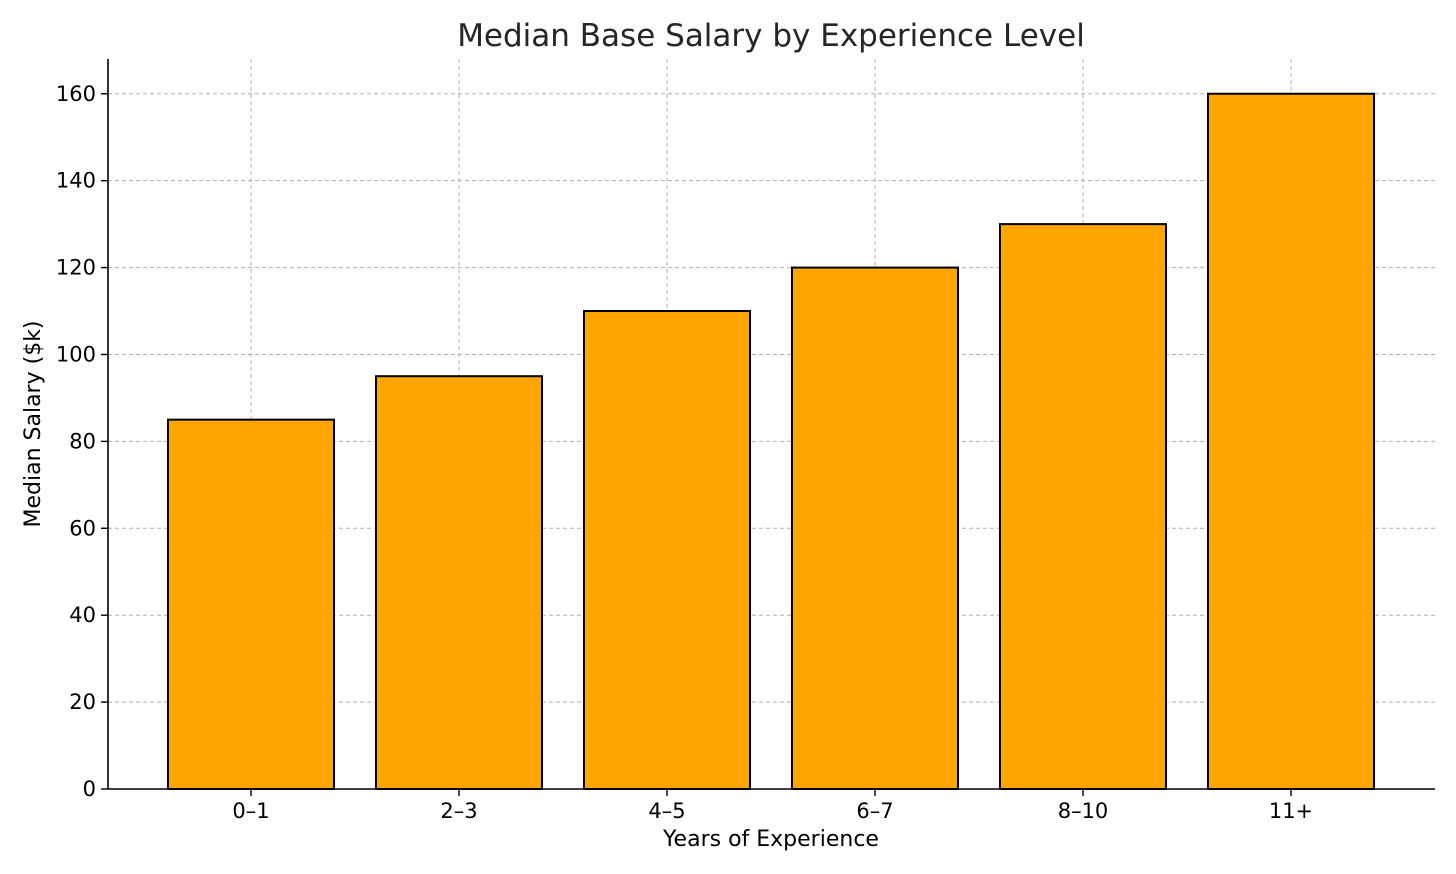 The width and height of the screenshot is (1456, 874). Describe the element at coordinates (89, 789) in the screenshot. I see `y-tick-label: 0` at that location.